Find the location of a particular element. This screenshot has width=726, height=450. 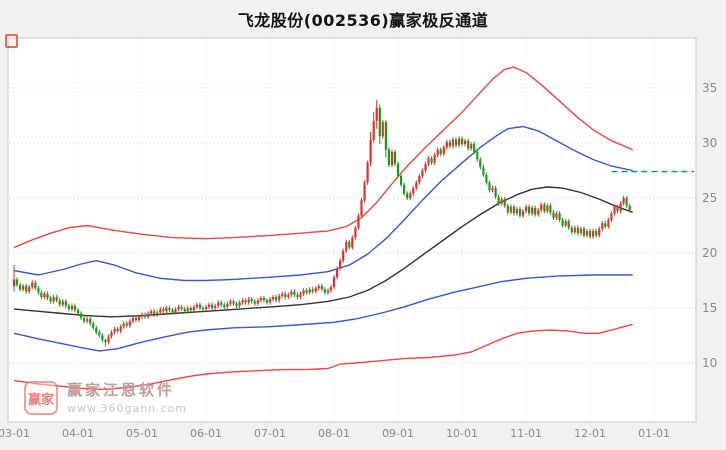

svg-text: 30 is located at coordinates (709, 143).